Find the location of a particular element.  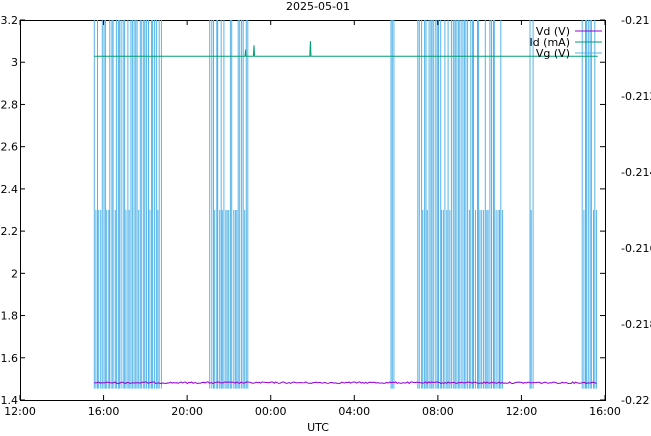

y-right-tick-label: -0.216 is located at coordinates (636, 248).